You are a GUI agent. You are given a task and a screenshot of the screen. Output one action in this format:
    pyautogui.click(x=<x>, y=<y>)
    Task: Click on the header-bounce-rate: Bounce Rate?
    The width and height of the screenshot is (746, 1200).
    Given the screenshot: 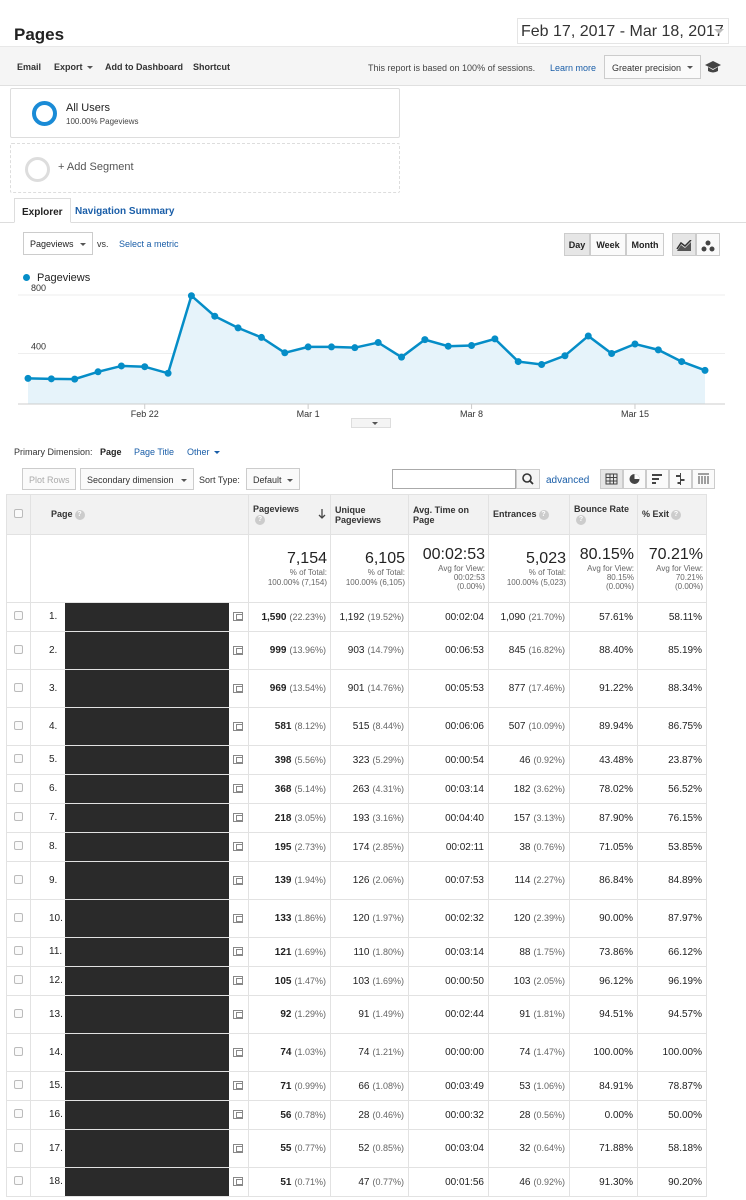 What is the action you would take?
    pyautogui.click(x=603, y=514)
    